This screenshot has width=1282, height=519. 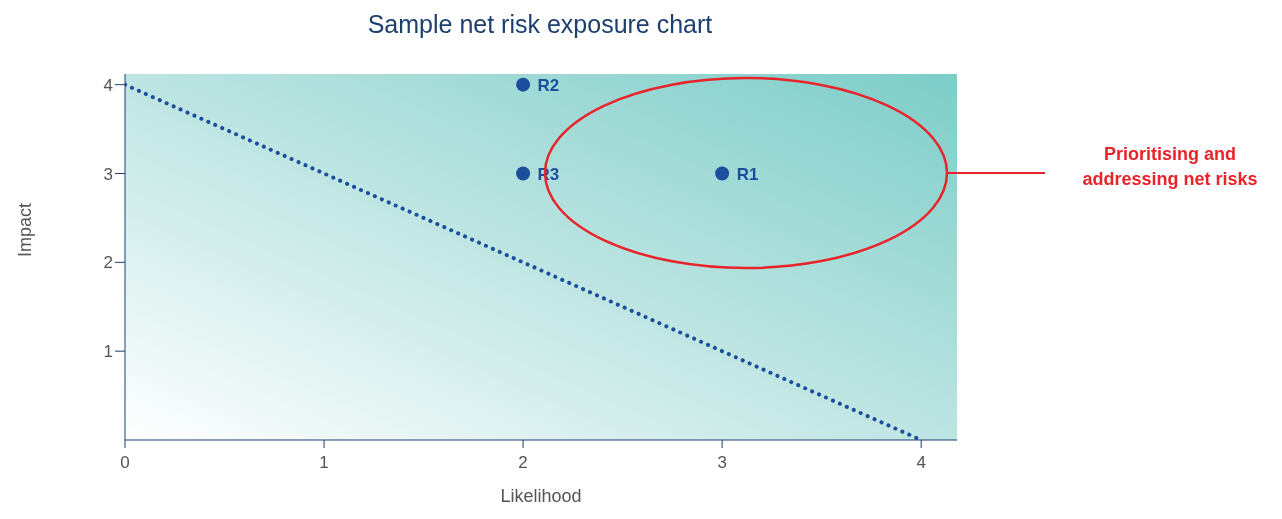 What do you see at coordinates (324, 463) in the screenshot?
I see `x-tick-label: 1` at bounding box center [324, 463].